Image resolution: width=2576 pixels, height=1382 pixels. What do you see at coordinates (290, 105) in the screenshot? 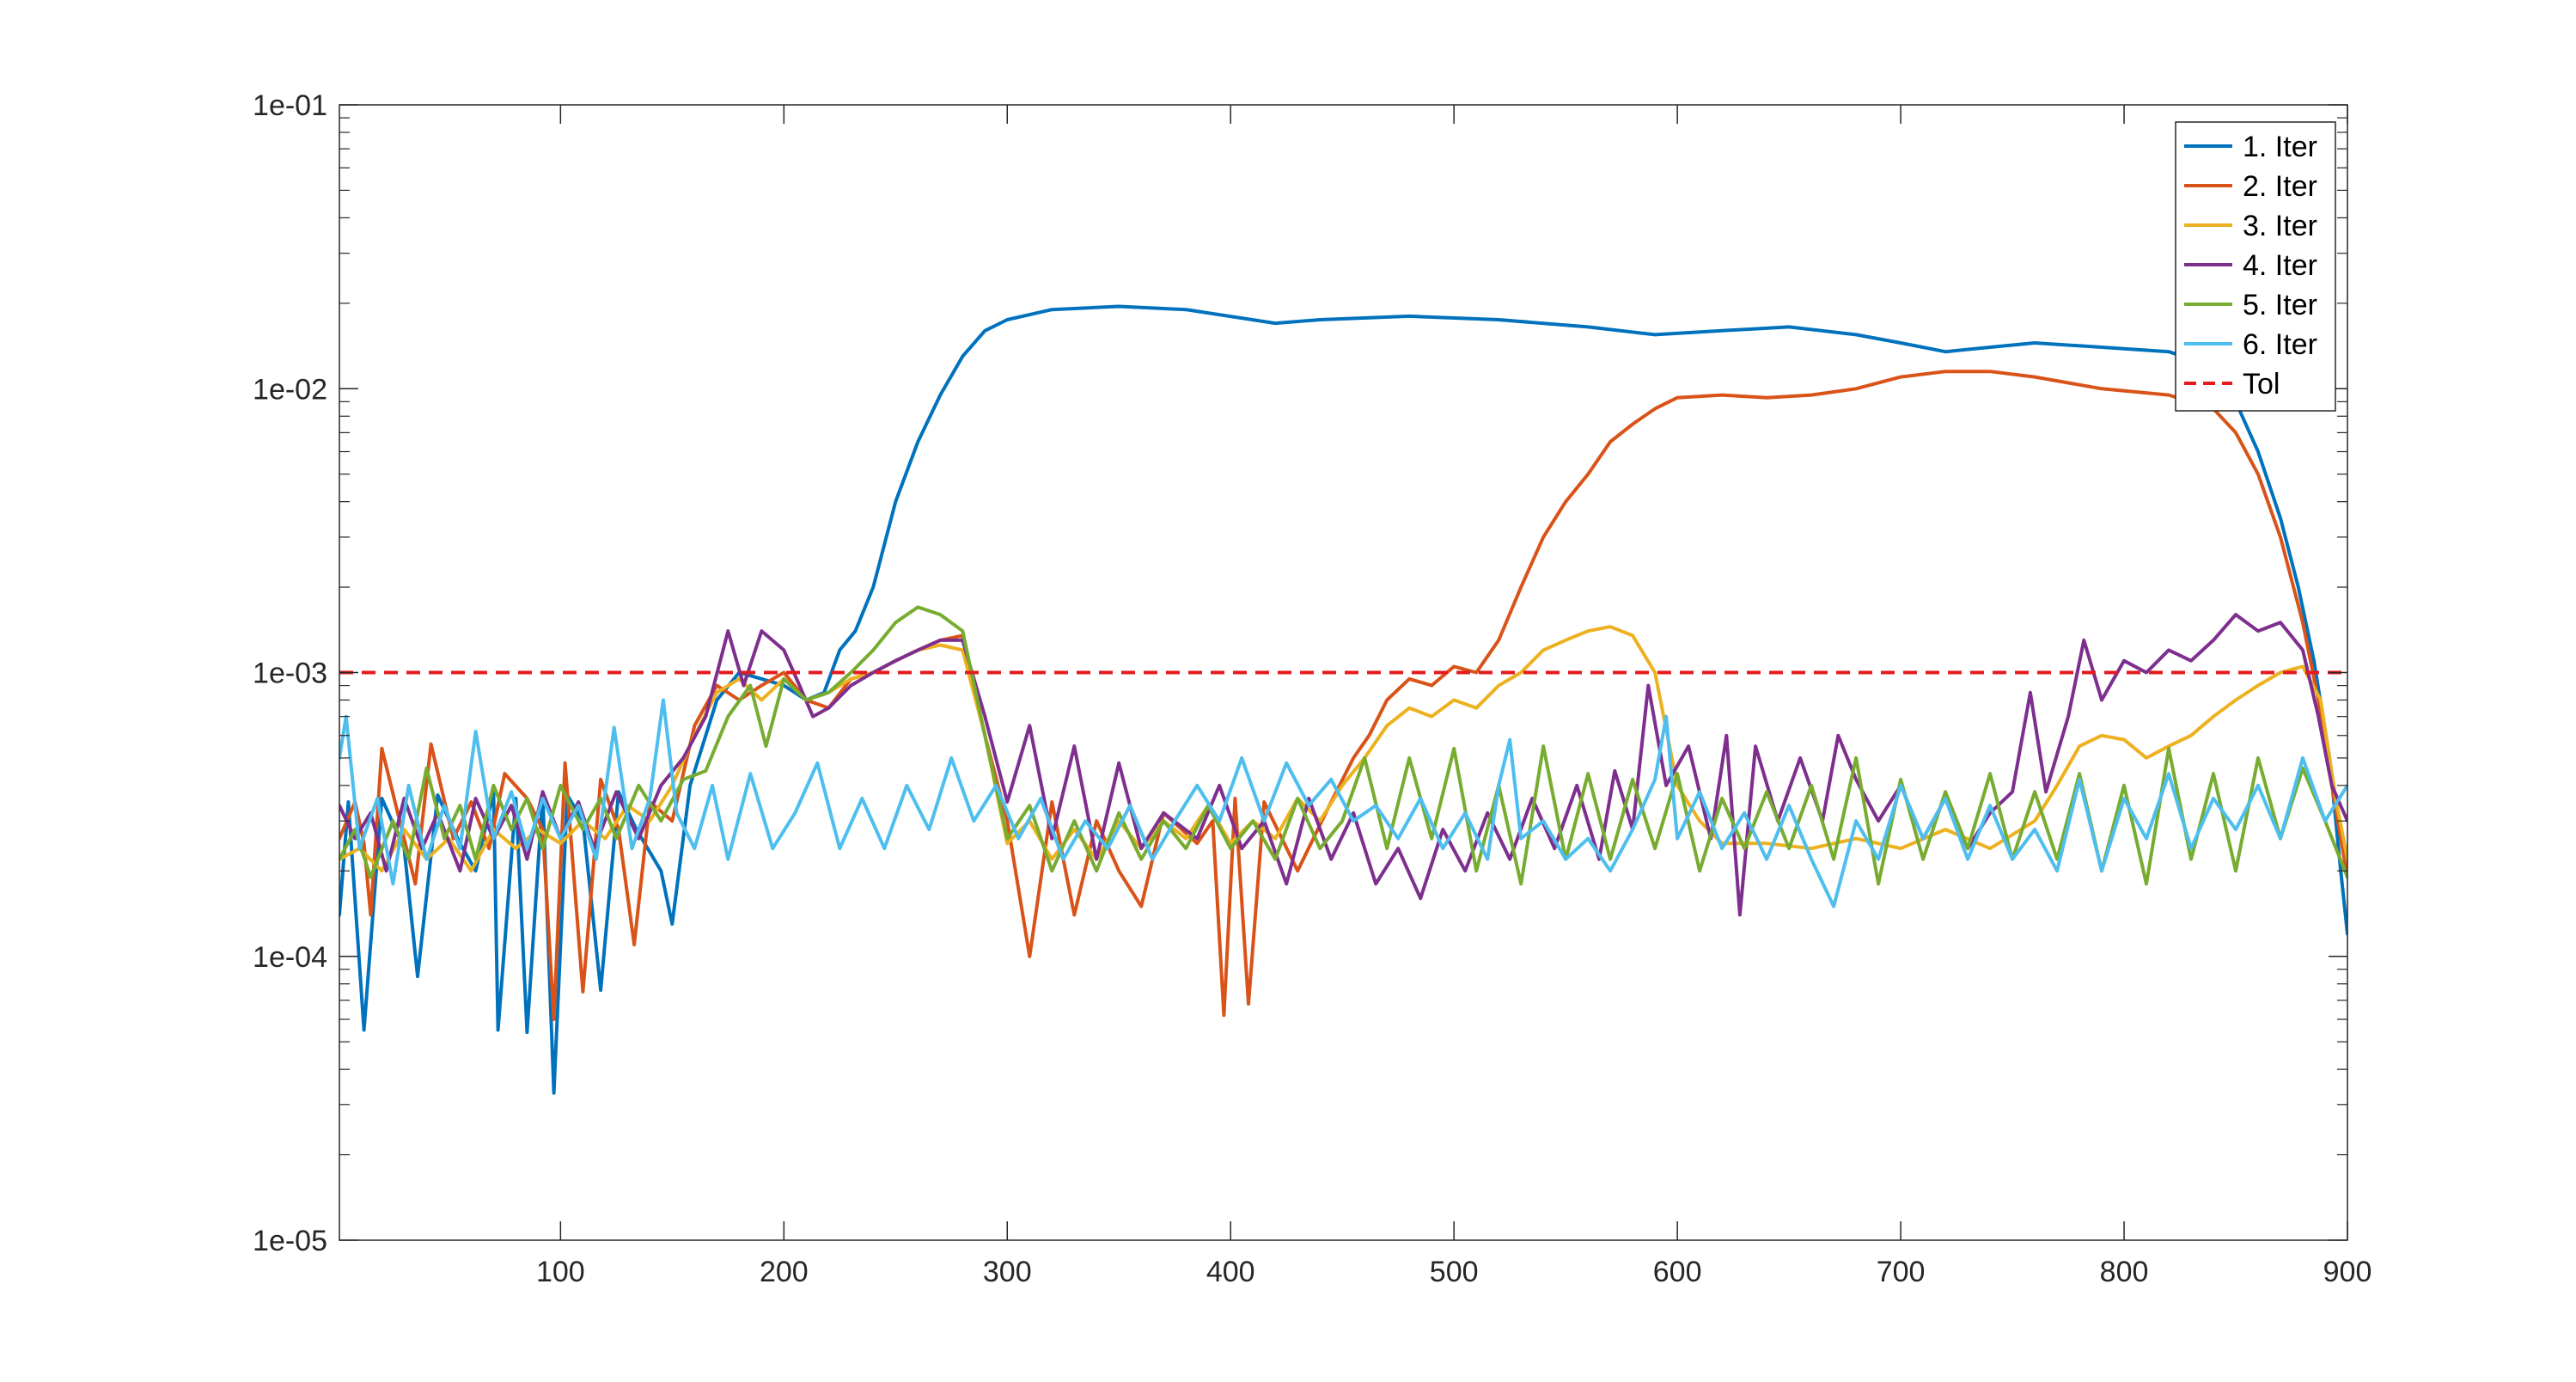
I see `y-tick-label: 1e-01` at bounding box center [290, 105].